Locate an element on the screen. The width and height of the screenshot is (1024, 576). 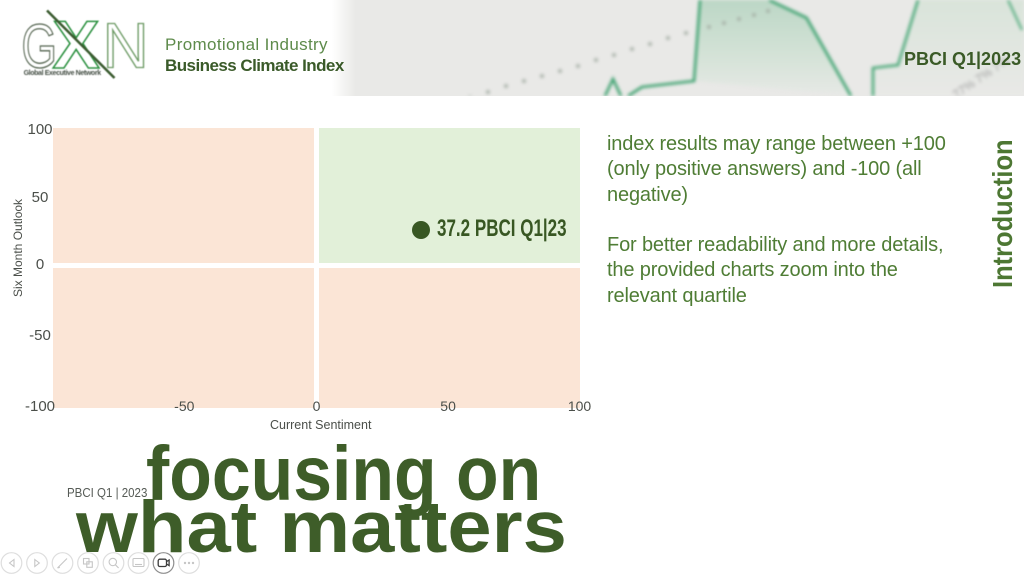
svg-text: X is located at coordinates (76, 44).